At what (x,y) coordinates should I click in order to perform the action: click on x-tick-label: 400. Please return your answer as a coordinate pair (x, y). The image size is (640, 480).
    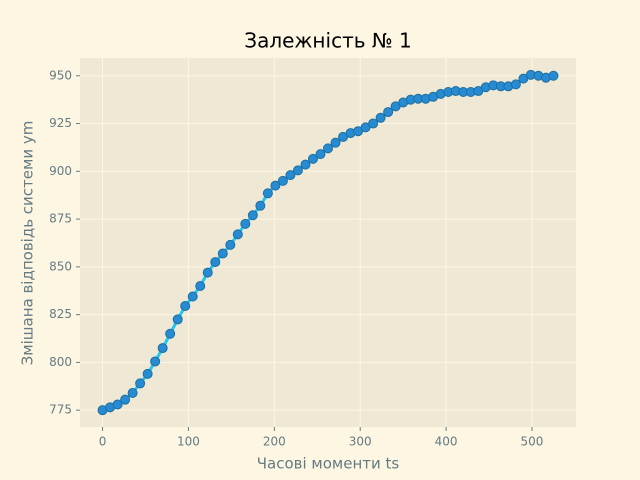
    Looking at the image, I should click on (446, 442).